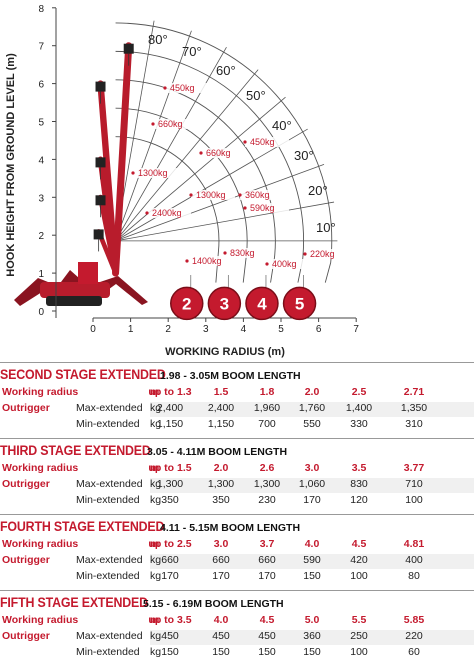 This screenshot has width=474, height=667. Describe the element at coordinates (211, 195) in the screenshot. I see `load-label: 1300kg` at that location.